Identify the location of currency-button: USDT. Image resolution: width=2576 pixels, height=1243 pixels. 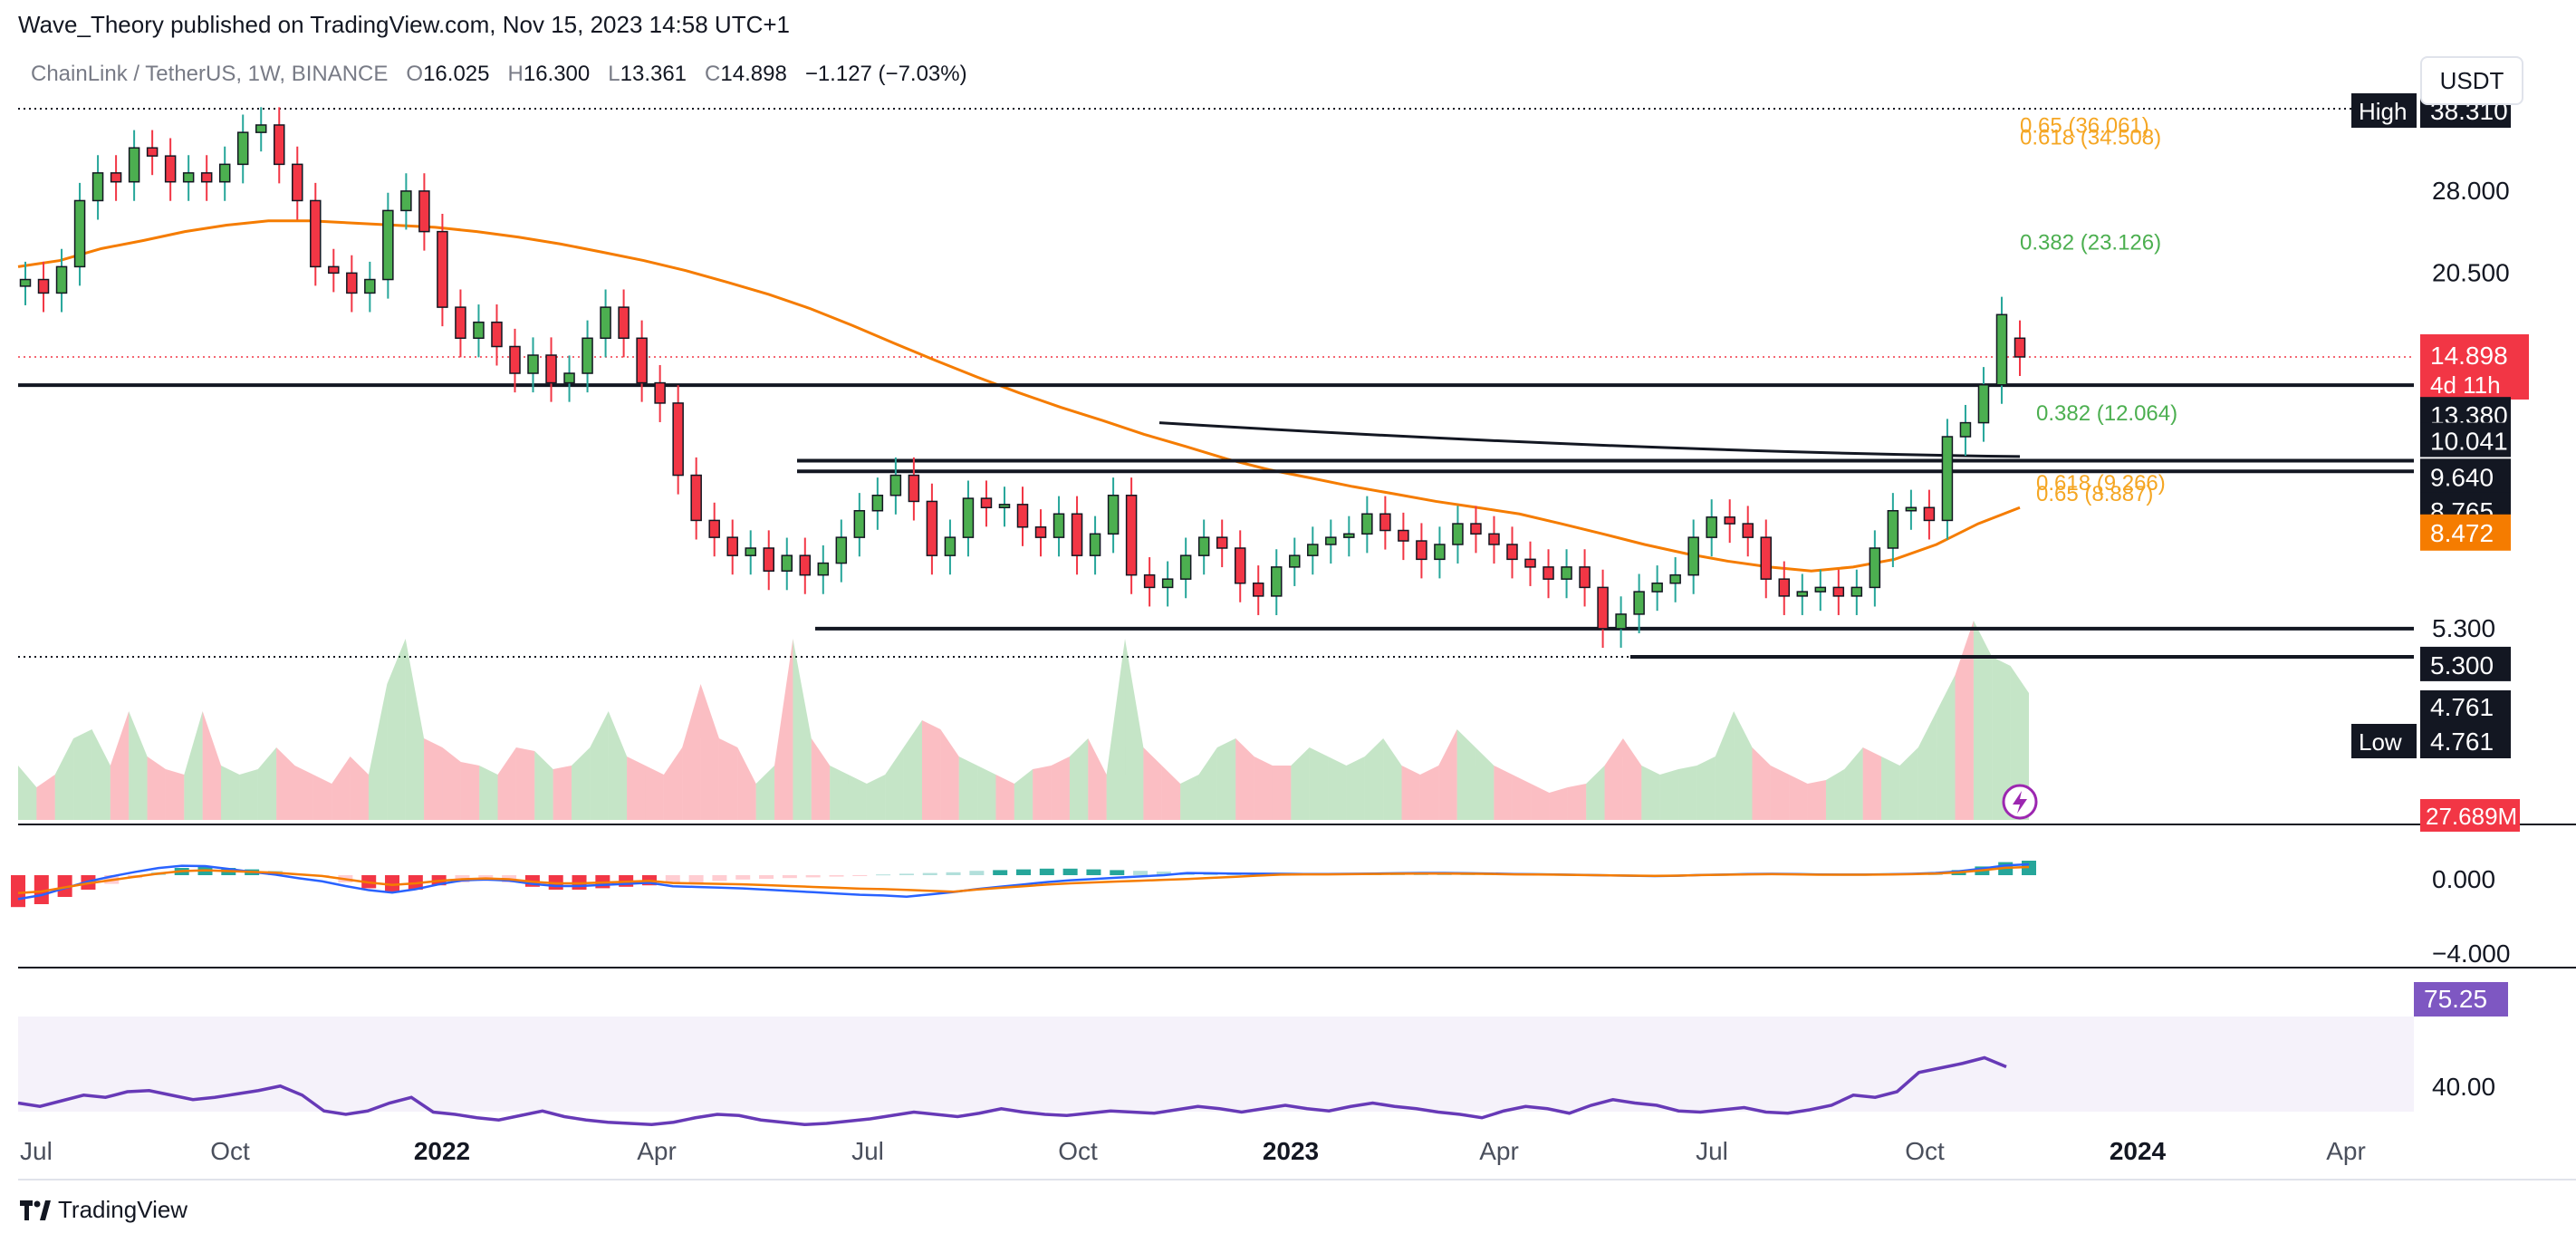
(2471, 80).